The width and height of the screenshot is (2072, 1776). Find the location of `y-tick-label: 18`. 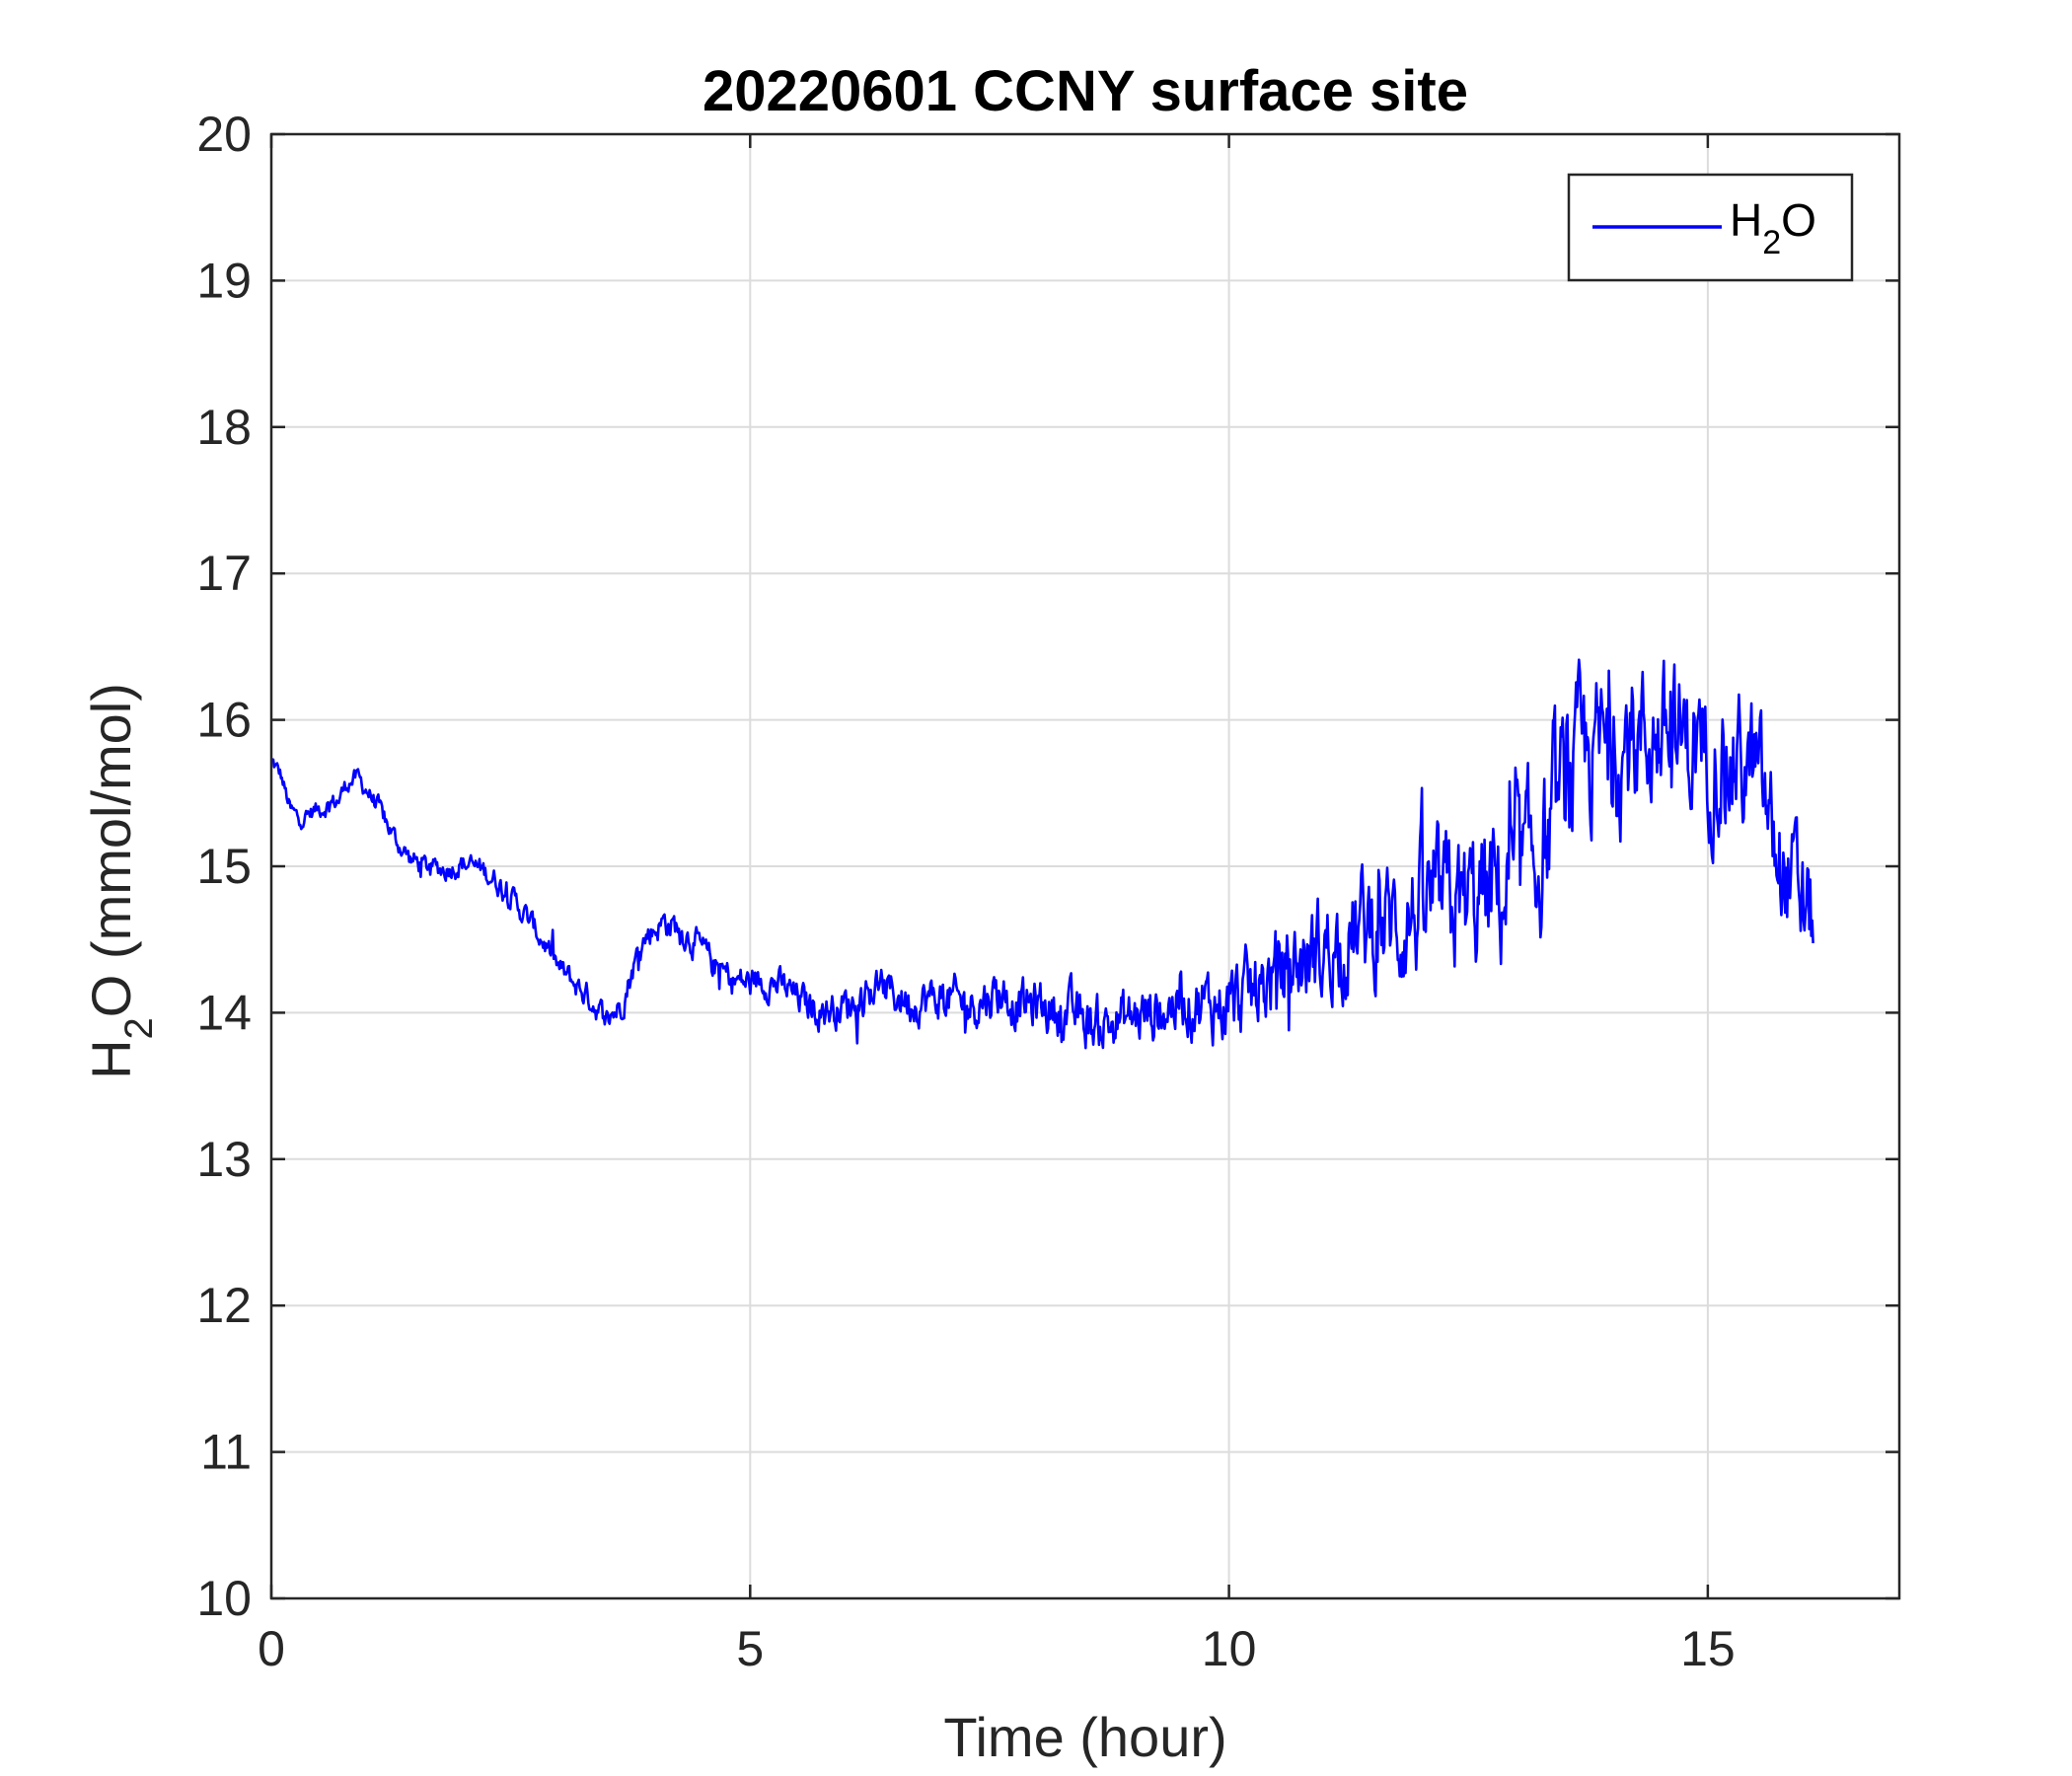

y-tick-label: 18 is located at coordinates (224, 428).